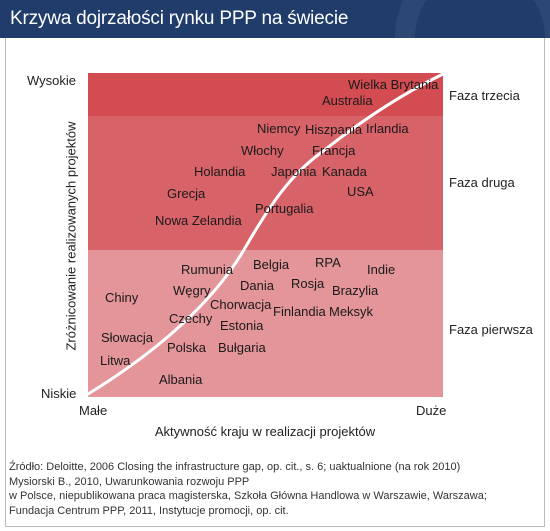  Describe the element at coordinates (387, 128) in the screenshot. I see `country-irlandia: Irlandia` at that location.